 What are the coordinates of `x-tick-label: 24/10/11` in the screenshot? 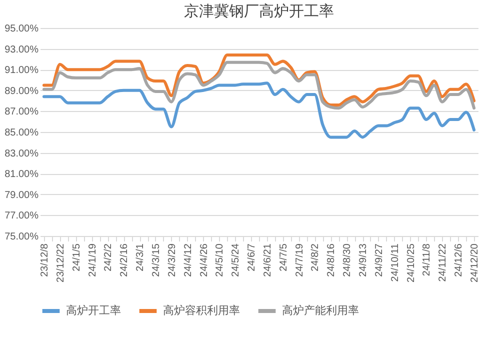 It's located at (395, 262).